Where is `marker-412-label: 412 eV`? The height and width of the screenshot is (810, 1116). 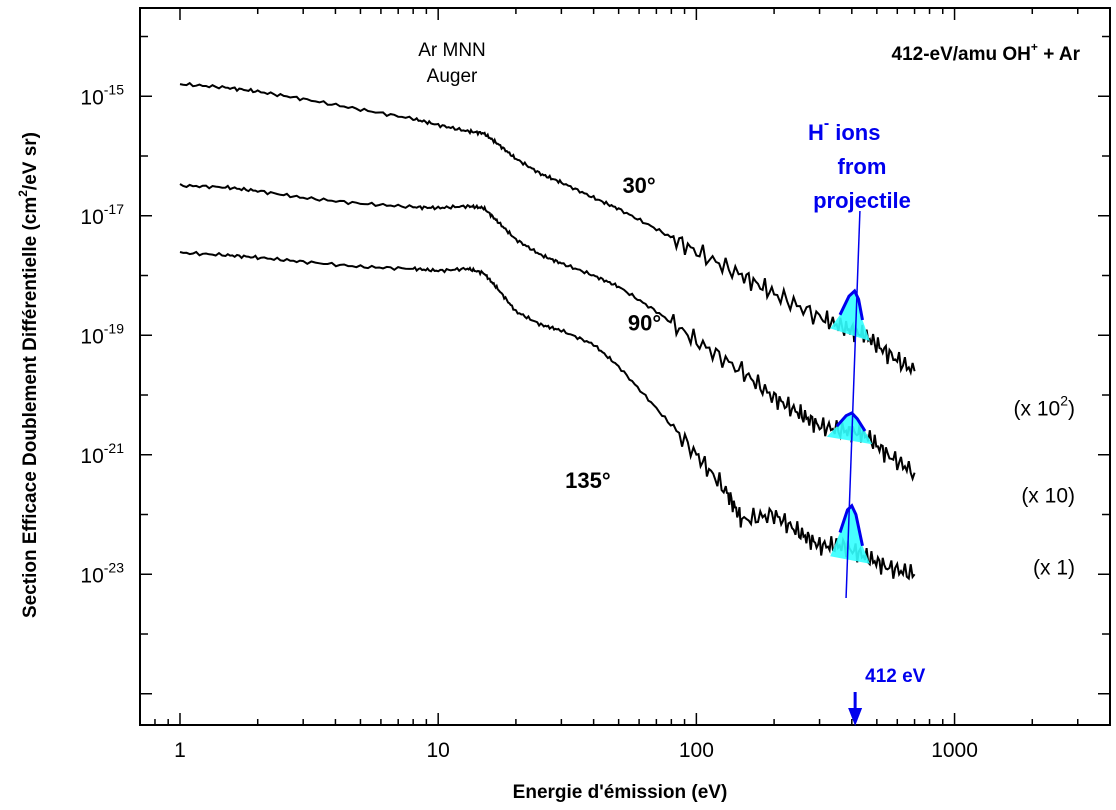
marker-412-label: 412 eV is located at coordinates (895, 676).